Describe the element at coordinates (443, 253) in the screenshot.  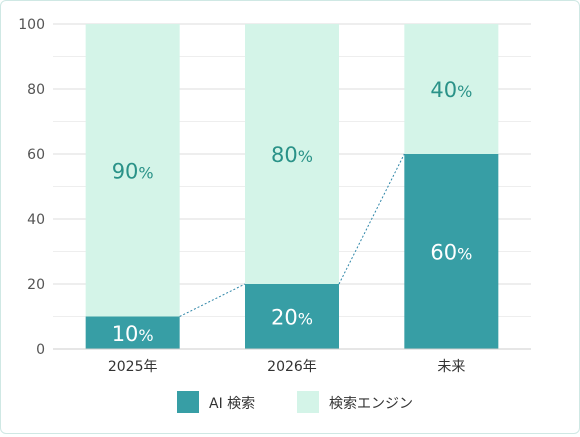
I see `data-label-value: 60` at that location.